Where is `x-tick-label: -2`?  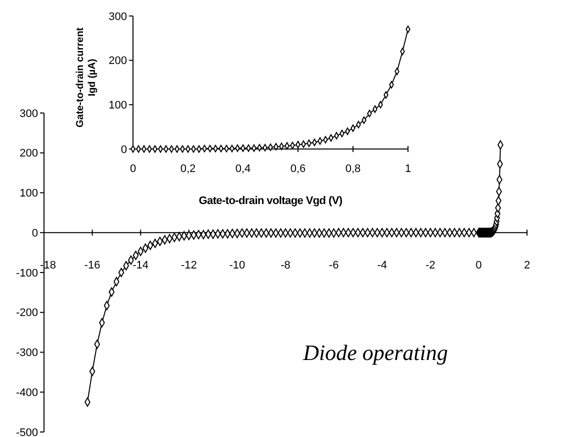 x-tick-label: -2 is located at coordinates (431, 265).